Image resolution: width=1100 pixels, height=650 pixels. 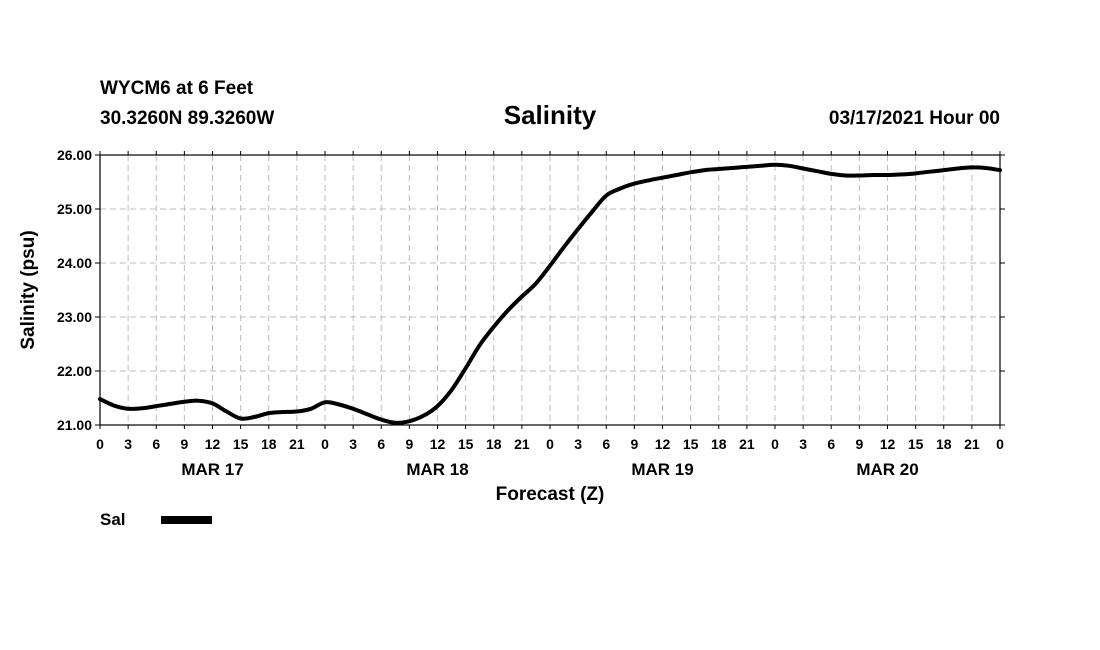 What do you see at coordinates (74, 263) in the screenshot?
I see `y-tick-label: 24.00` at bounding box center [74, 263].